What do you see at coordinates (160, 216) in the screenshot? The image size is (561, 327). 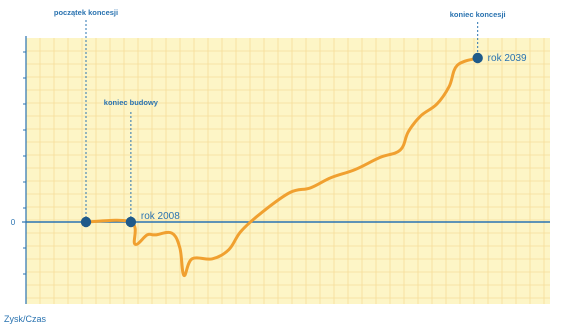 I see `point-label-2008: rok 2008` at bounding box center [160, 216].